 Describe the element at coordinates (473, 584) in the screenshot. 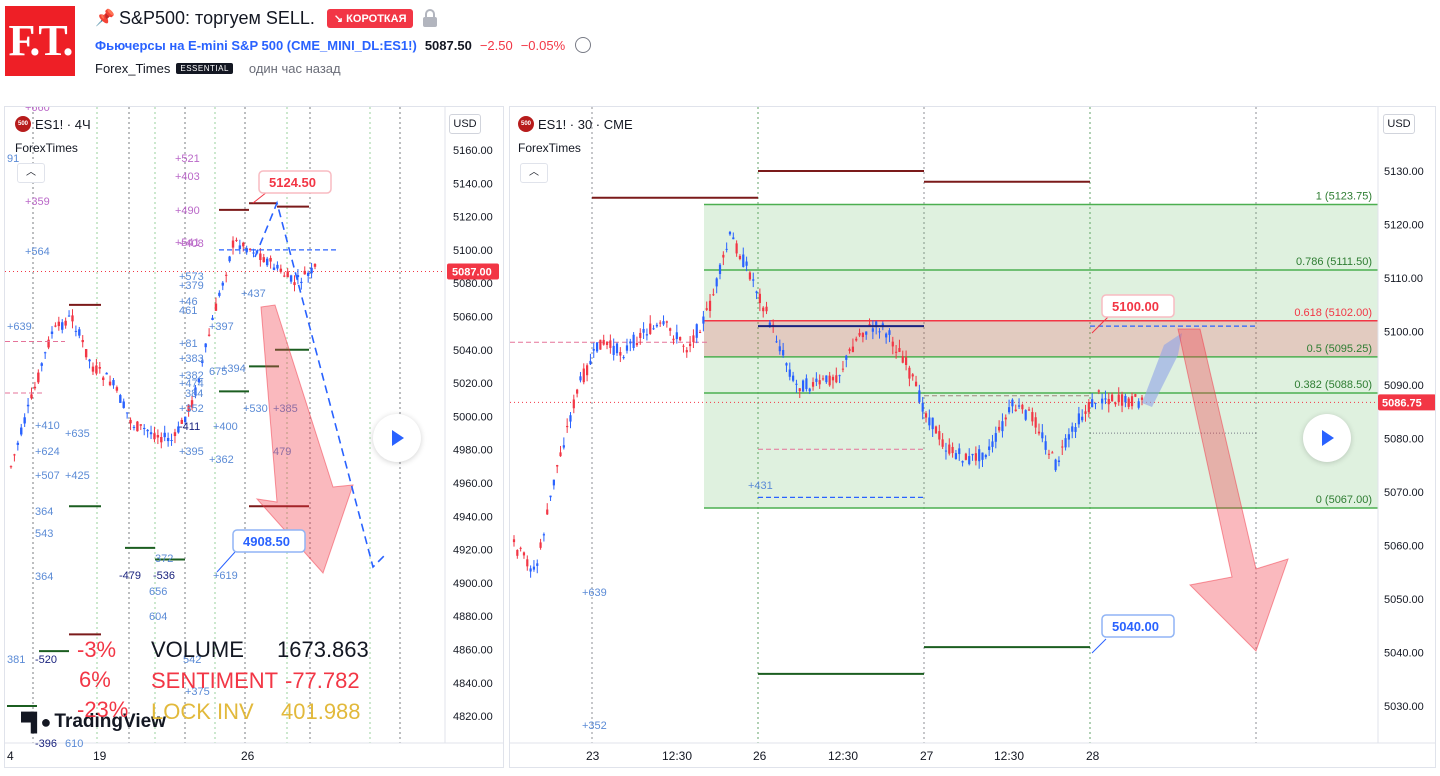

I see `price-tick-label: 4900.00` at that location.